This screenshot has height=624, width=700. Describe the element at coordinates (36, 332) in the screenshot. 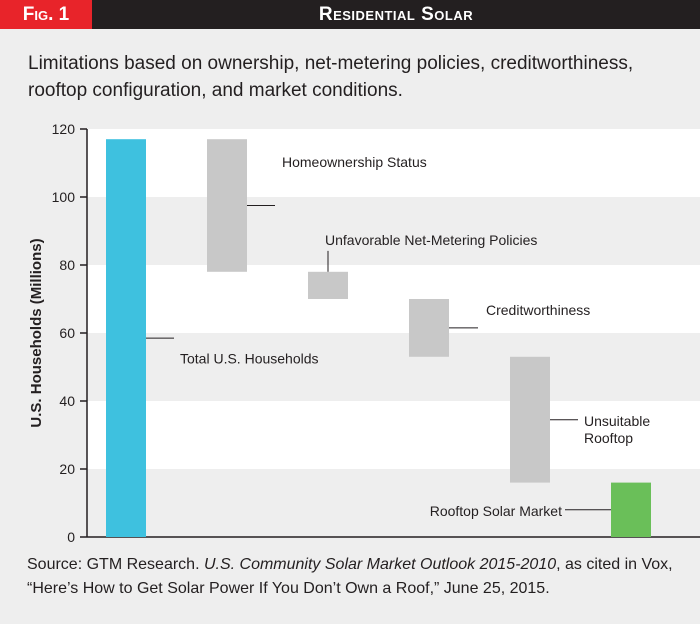

I see `y-axis-title: U.S. Households (Millions)` at that location.